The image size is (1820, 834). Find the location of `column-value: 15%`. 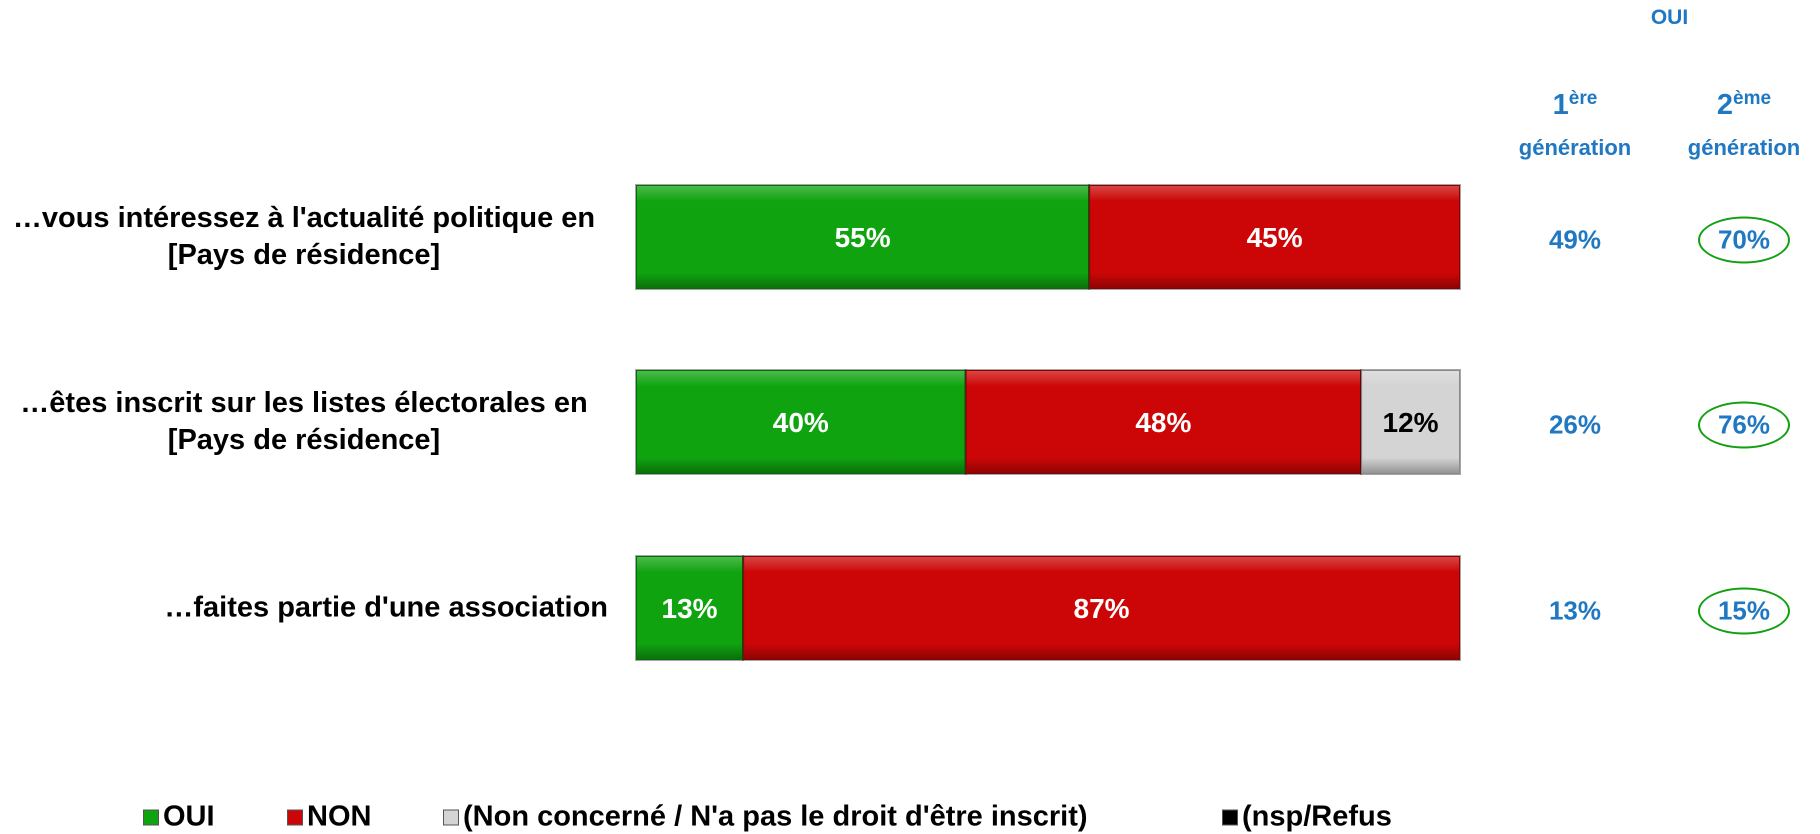

column-value: 15% is located at coordinates (1744, 611).